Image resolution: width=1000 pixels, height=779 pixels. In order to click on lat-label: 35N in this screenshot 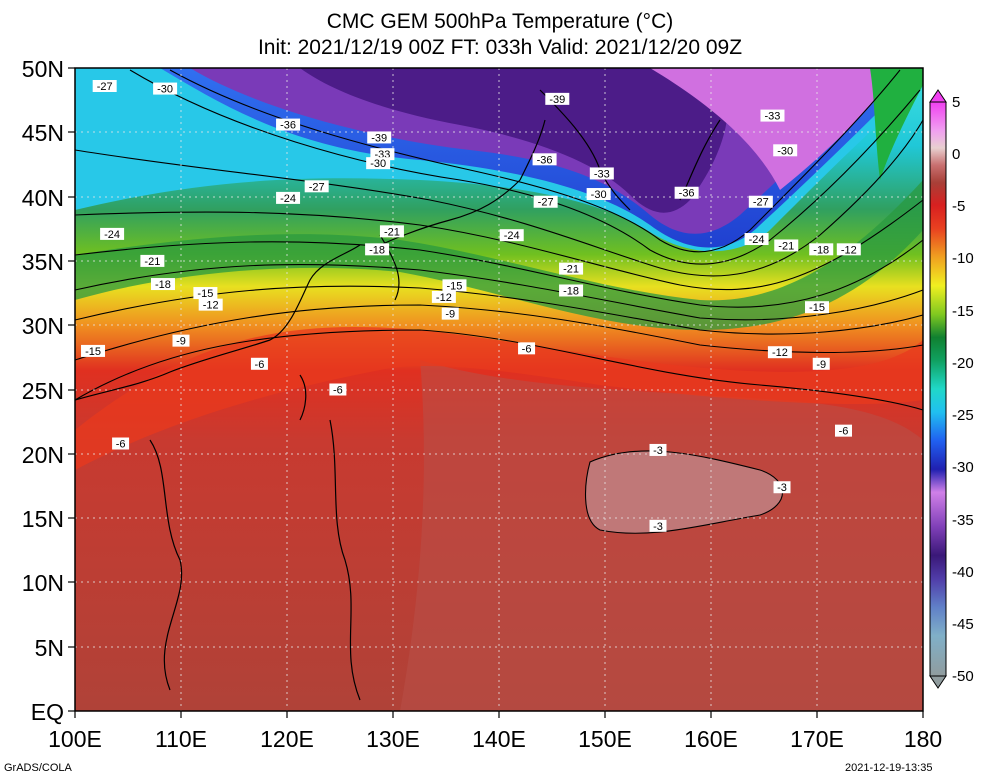, I will do `click(42, 262)`.